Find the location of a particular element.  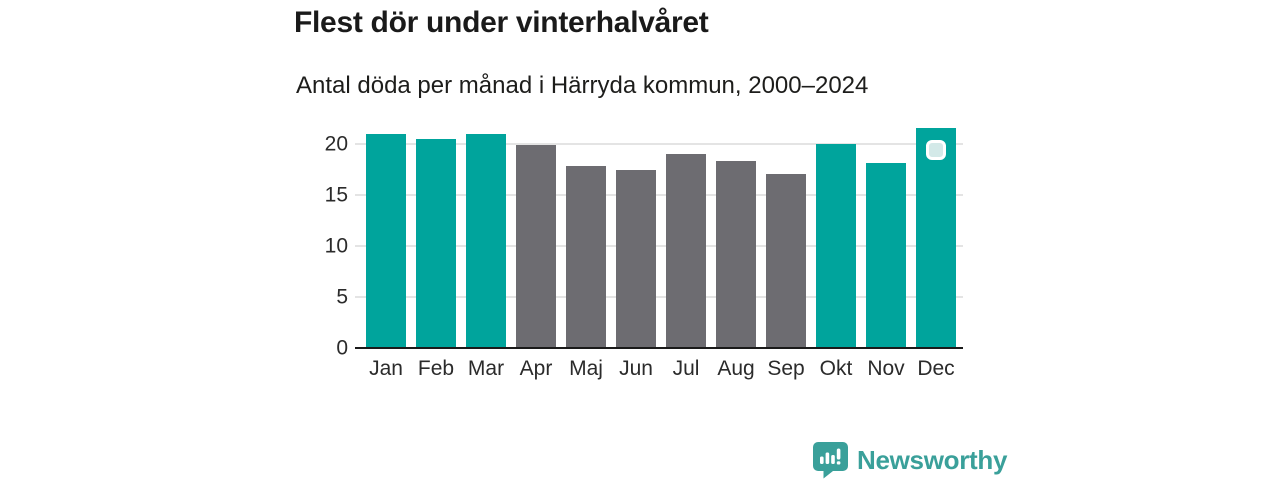

x-axis: Jan Feb Mar Apr Maj Jun Jul Aug Sep Okt Nov Dec is located at coordinates (659, 372).